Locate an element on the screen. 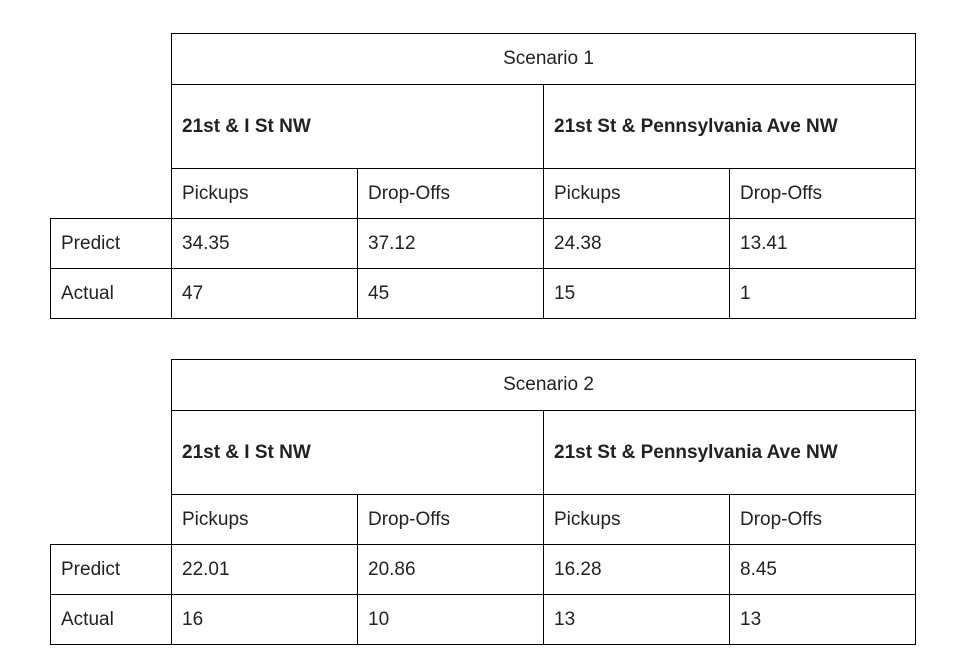 The height and width of the screenshot is (664, 970). table-cell: 16.28 is located at coordinates (636, 569).